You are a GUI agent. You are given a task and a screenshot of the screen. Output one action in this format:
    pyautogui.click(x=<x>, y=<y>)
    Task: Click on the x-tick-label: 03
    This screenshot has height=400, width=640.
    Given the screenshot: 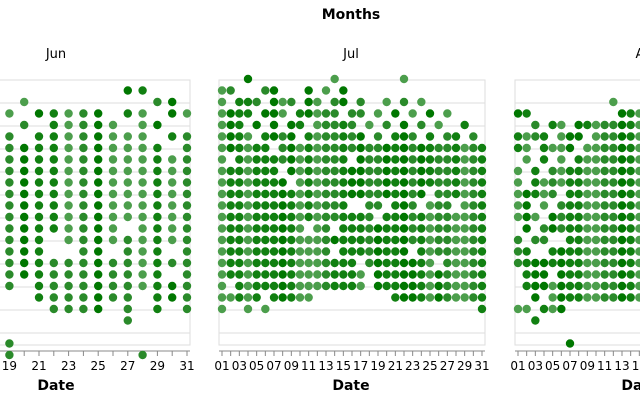 What is the action you would take?
    pyautogui.click(x=535, y=366)
    